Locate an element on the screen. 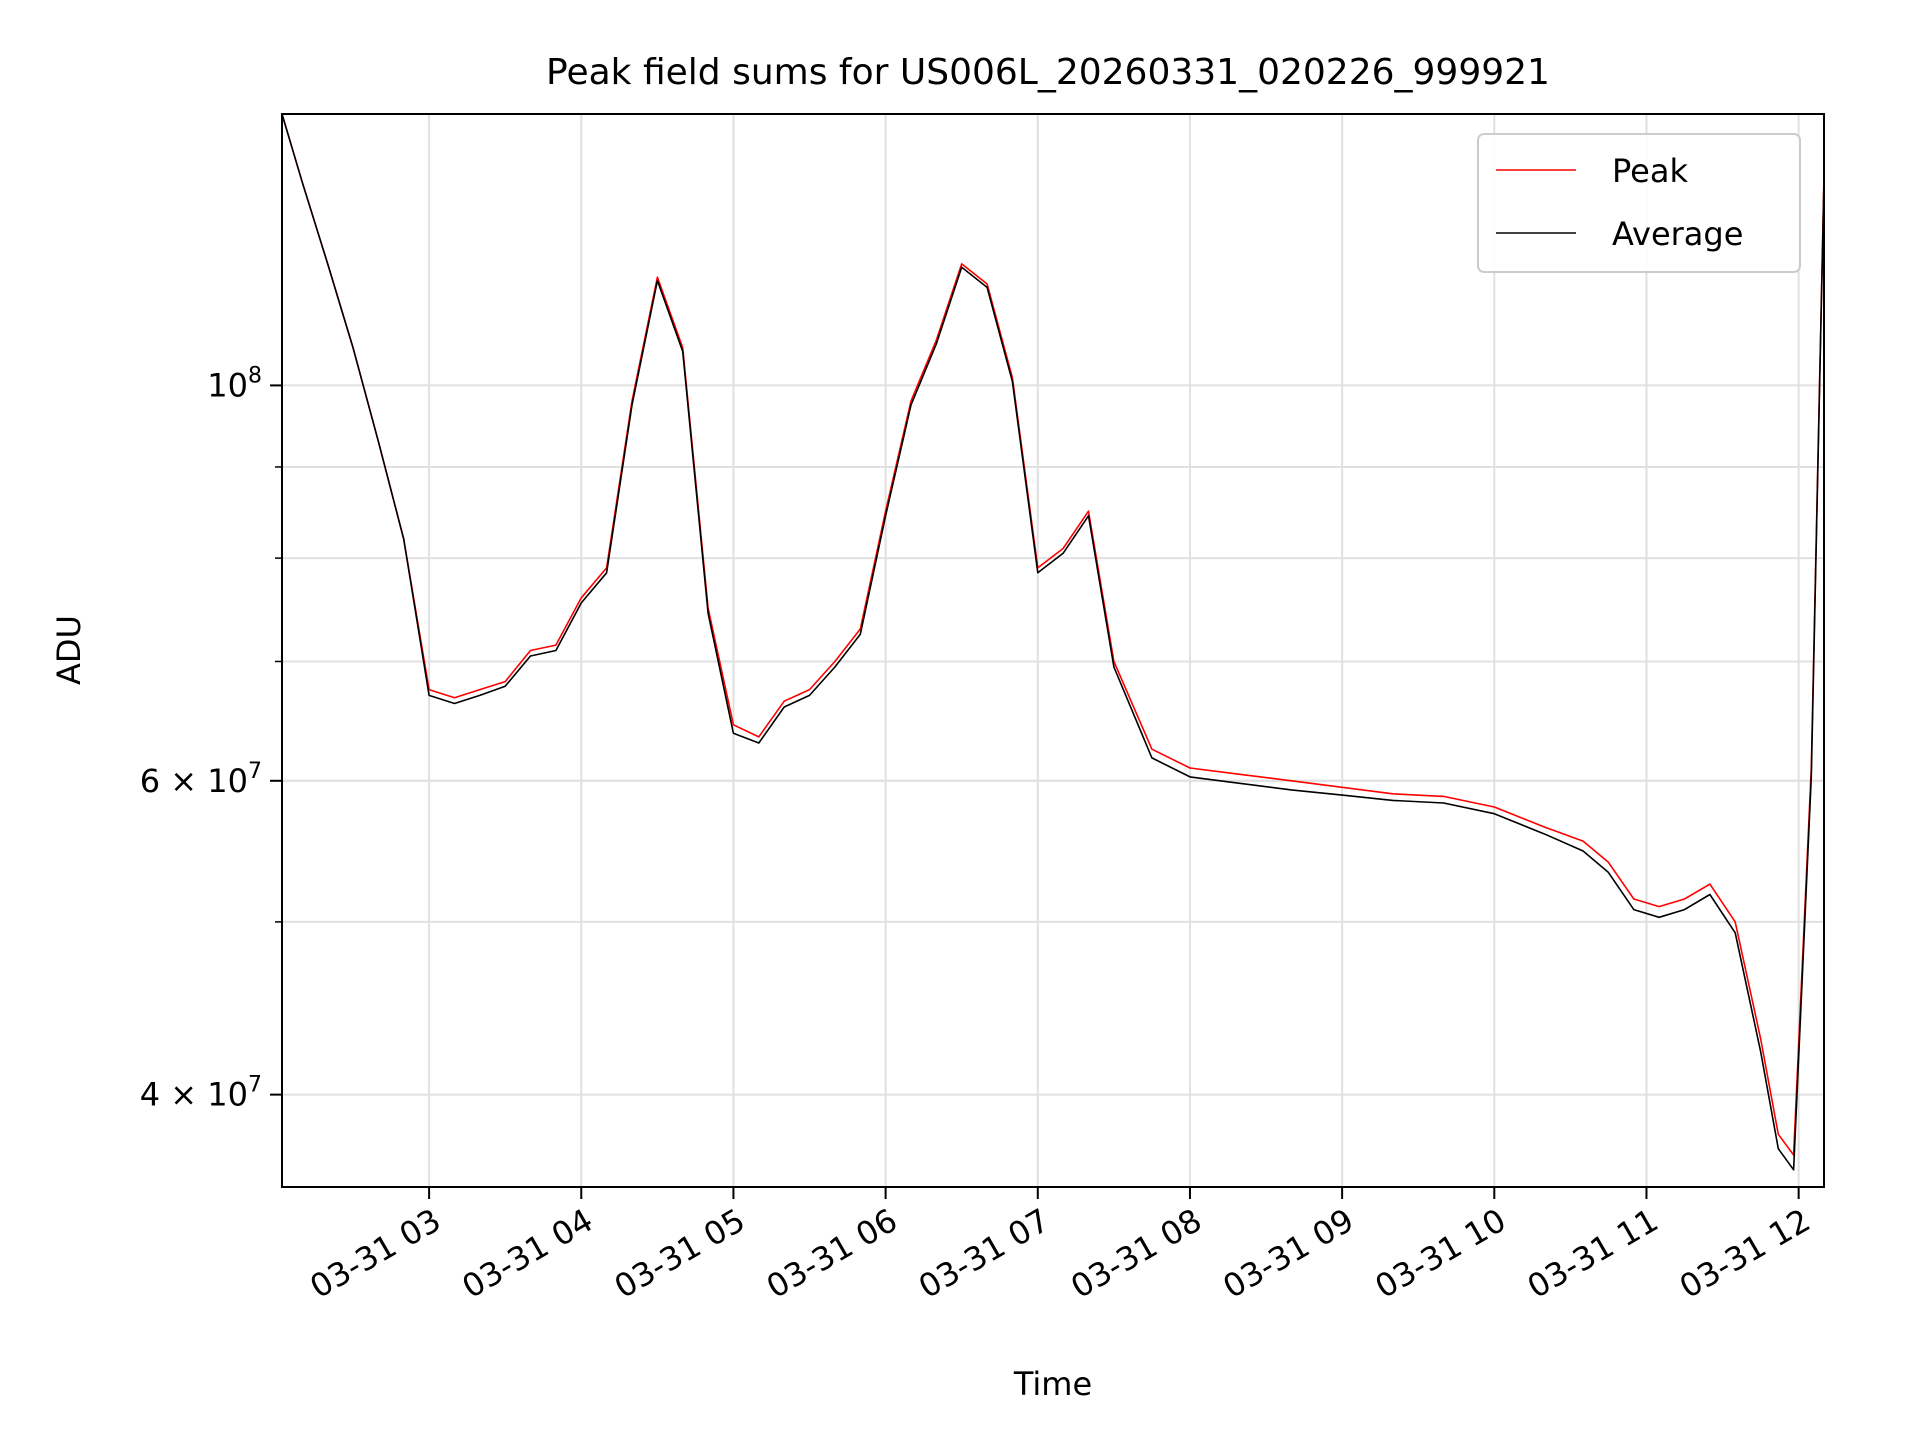 The width and height of the screenshot is (1920, 1440). y-tick-label: 4 × 107 is located at coordinates (201, 1093).